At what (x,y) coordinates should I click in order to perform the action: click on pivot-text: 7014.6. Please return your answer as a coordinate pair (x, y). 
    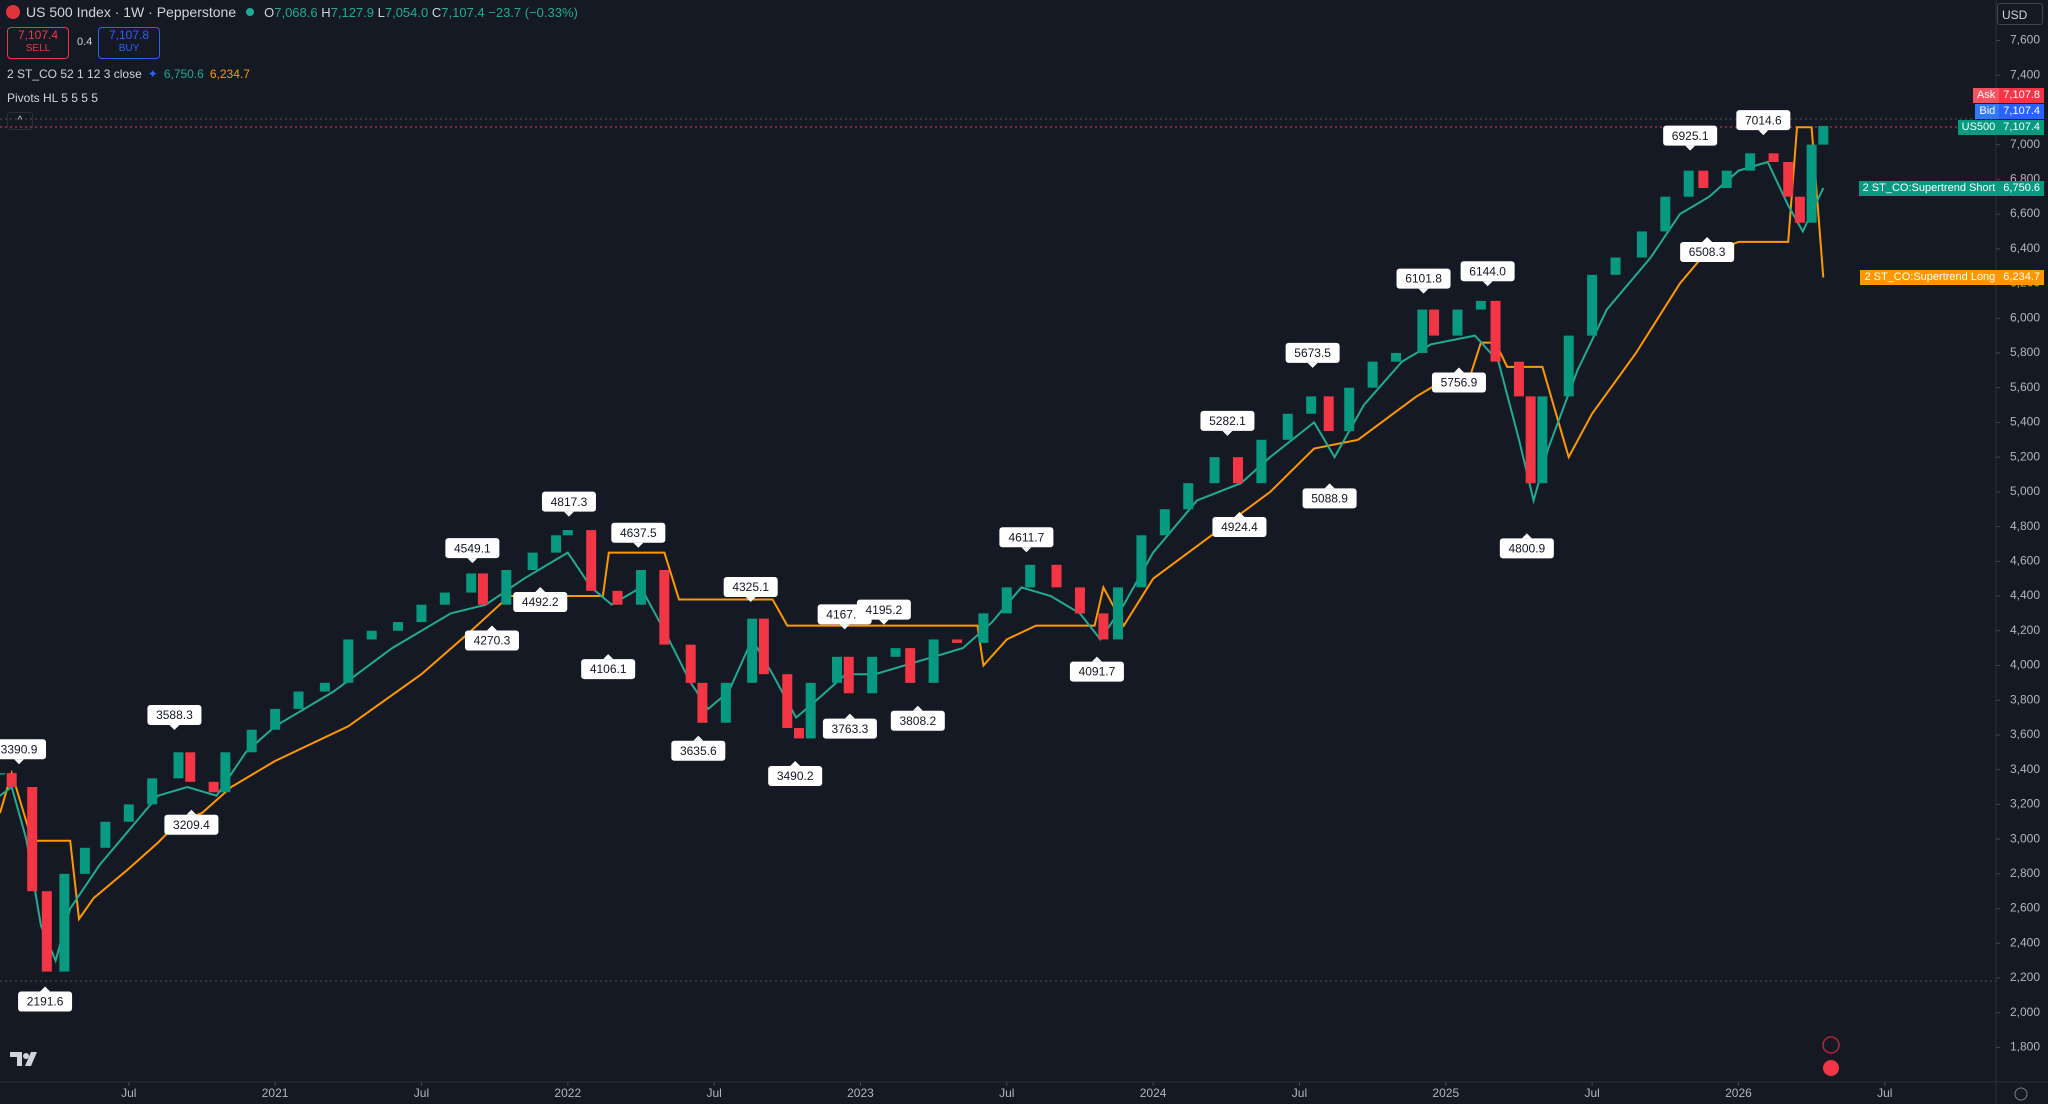
    Looking at the image, I should click on (1763, 120).